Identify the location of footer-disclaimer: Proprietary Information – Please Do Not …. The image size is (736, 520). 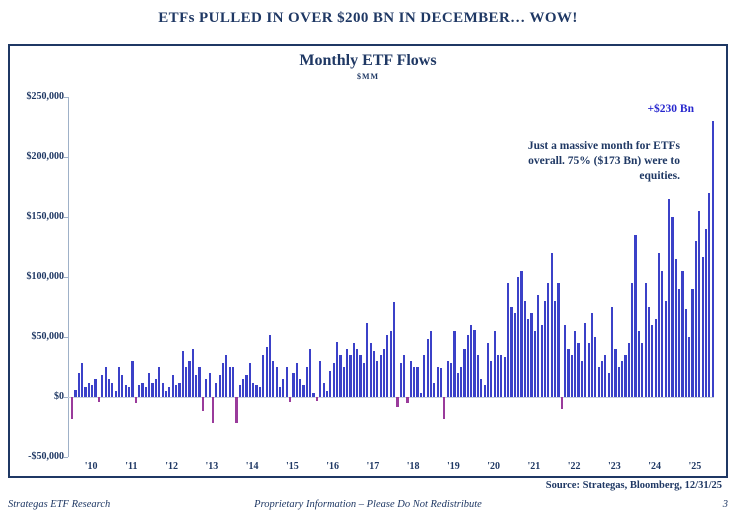
(368, 504).